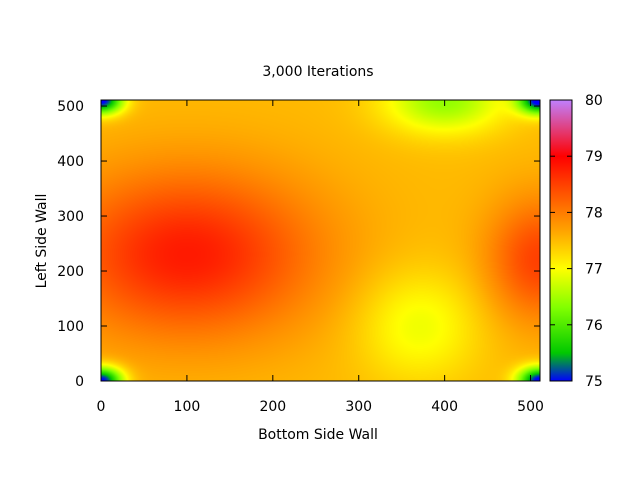 The width and height of the screenshot is (640, 480). I want to click on y-tick-label: 500, so click(70, 107).